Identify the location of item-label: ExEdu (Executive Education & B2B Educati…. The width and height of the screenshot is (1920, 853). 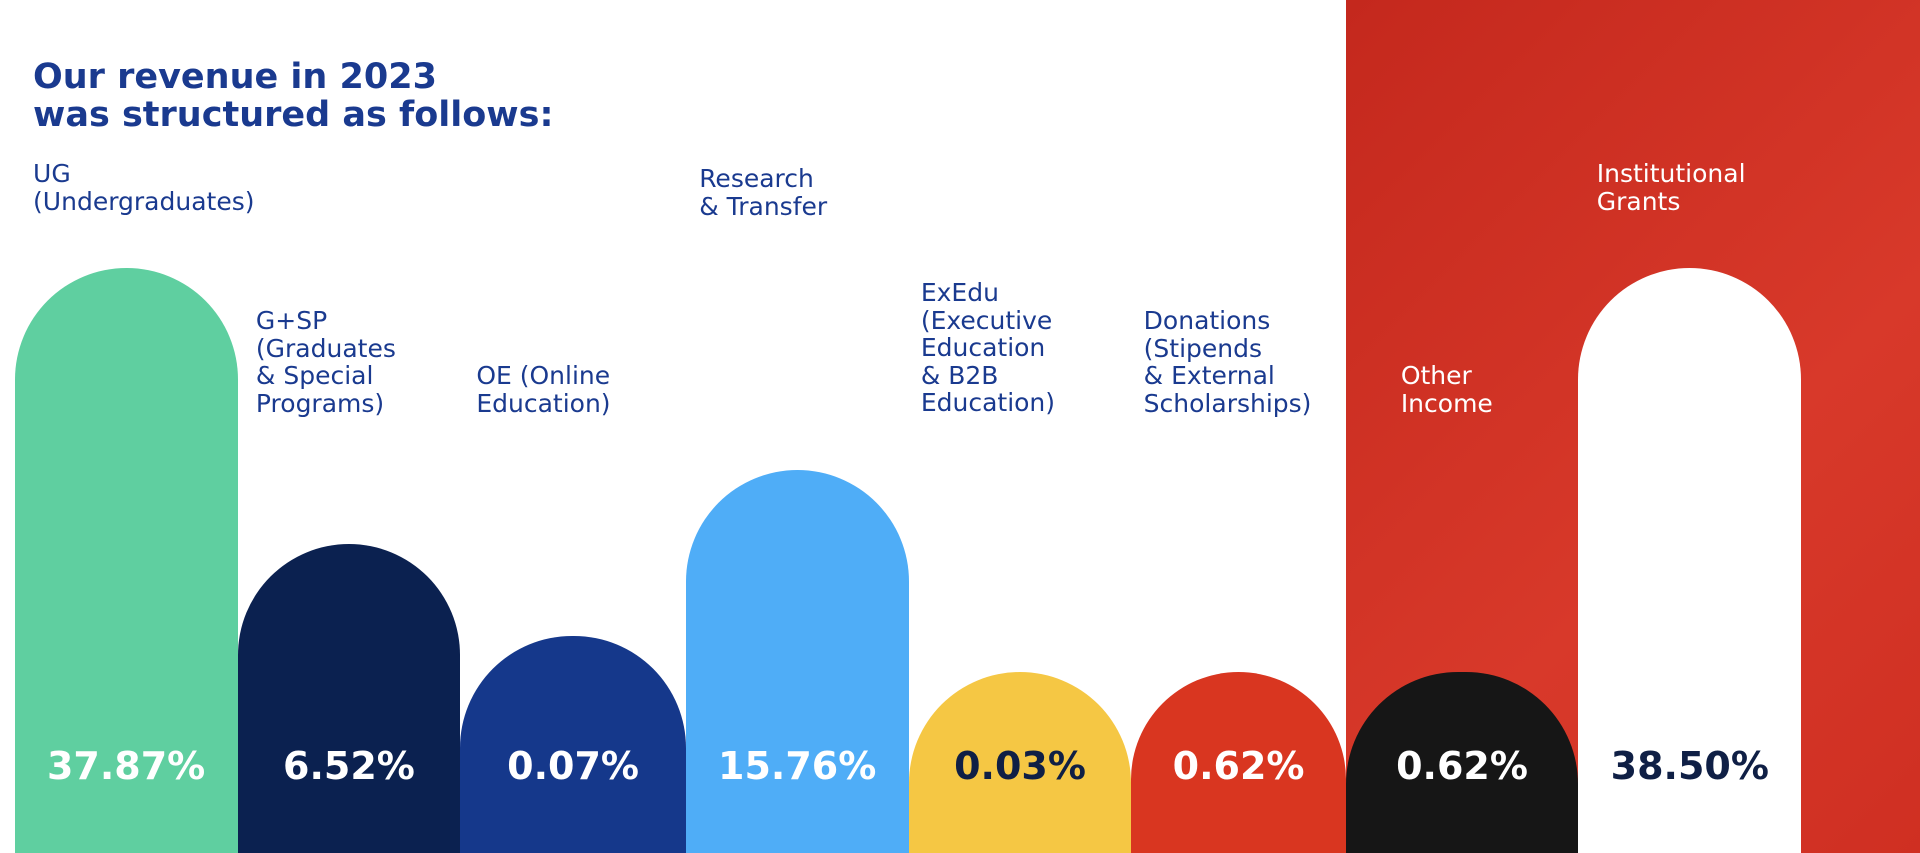
(988, 348).